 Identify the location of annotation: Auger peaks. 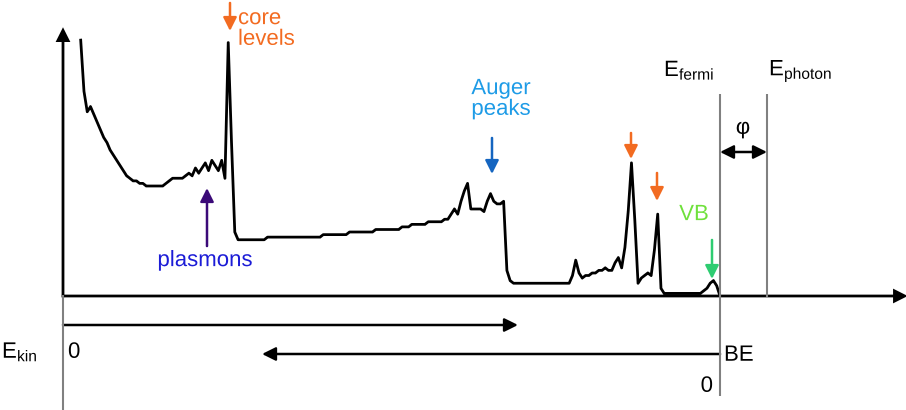
(500, 99).